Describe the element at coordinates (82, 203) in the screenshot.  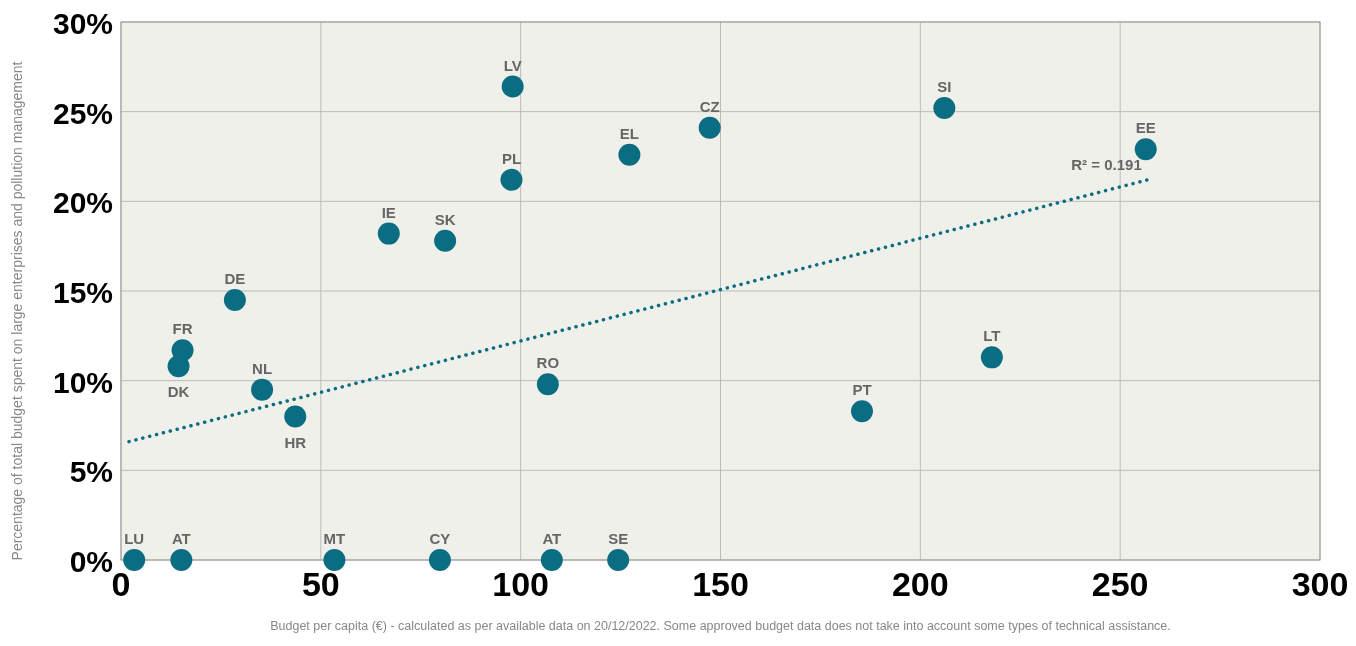
I see `y-tick-label: 20%` at that location.